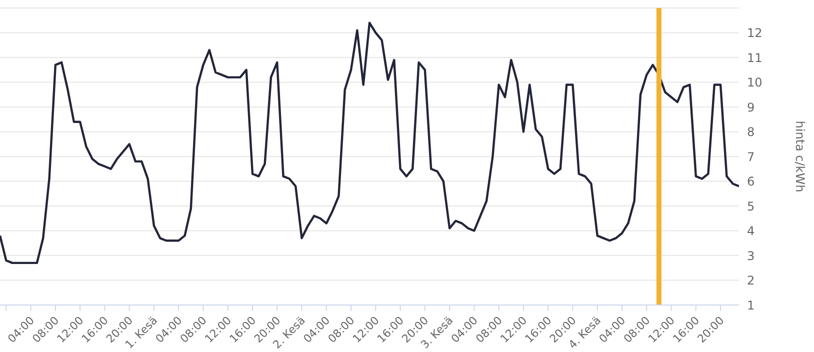  Describe the element at coordinates (751, 107) in the screenshot. I see `y-tick-label: 9` at that location.